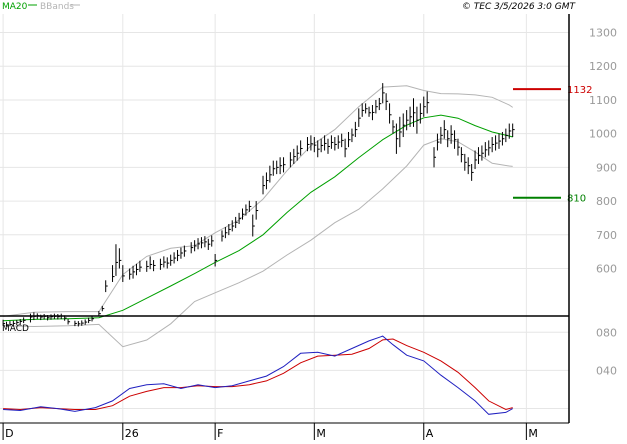 This screenshot has width=627, height=444. I want to click on timestamp: © TEC 3/5/2026 3:0 GMT, so click(519, 7).